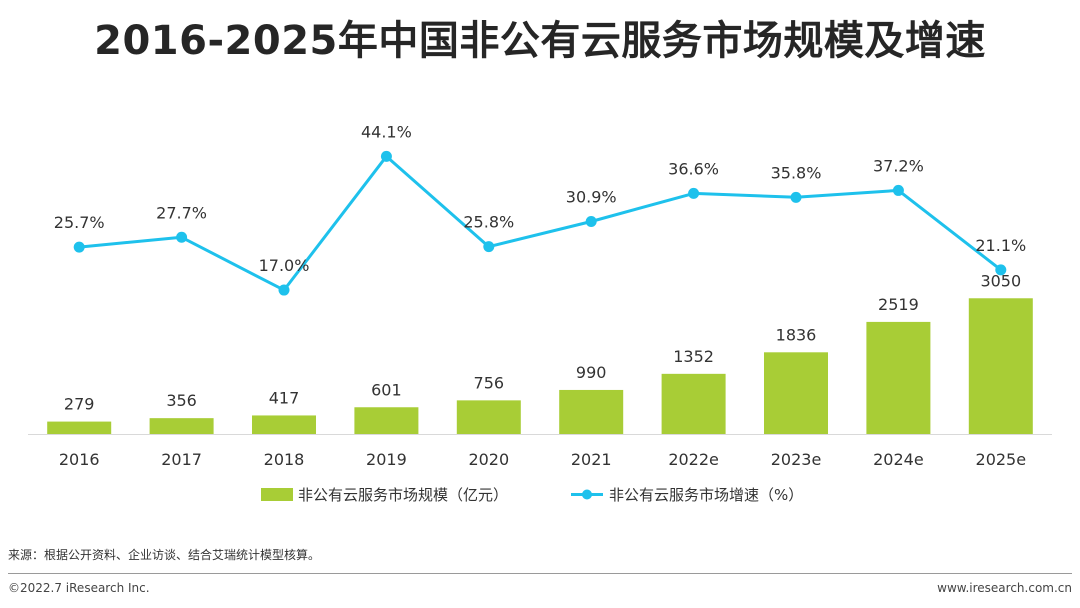 The image size is (1080, 608). I want to click on x-tick-label: 2022e, so click(693, 459).